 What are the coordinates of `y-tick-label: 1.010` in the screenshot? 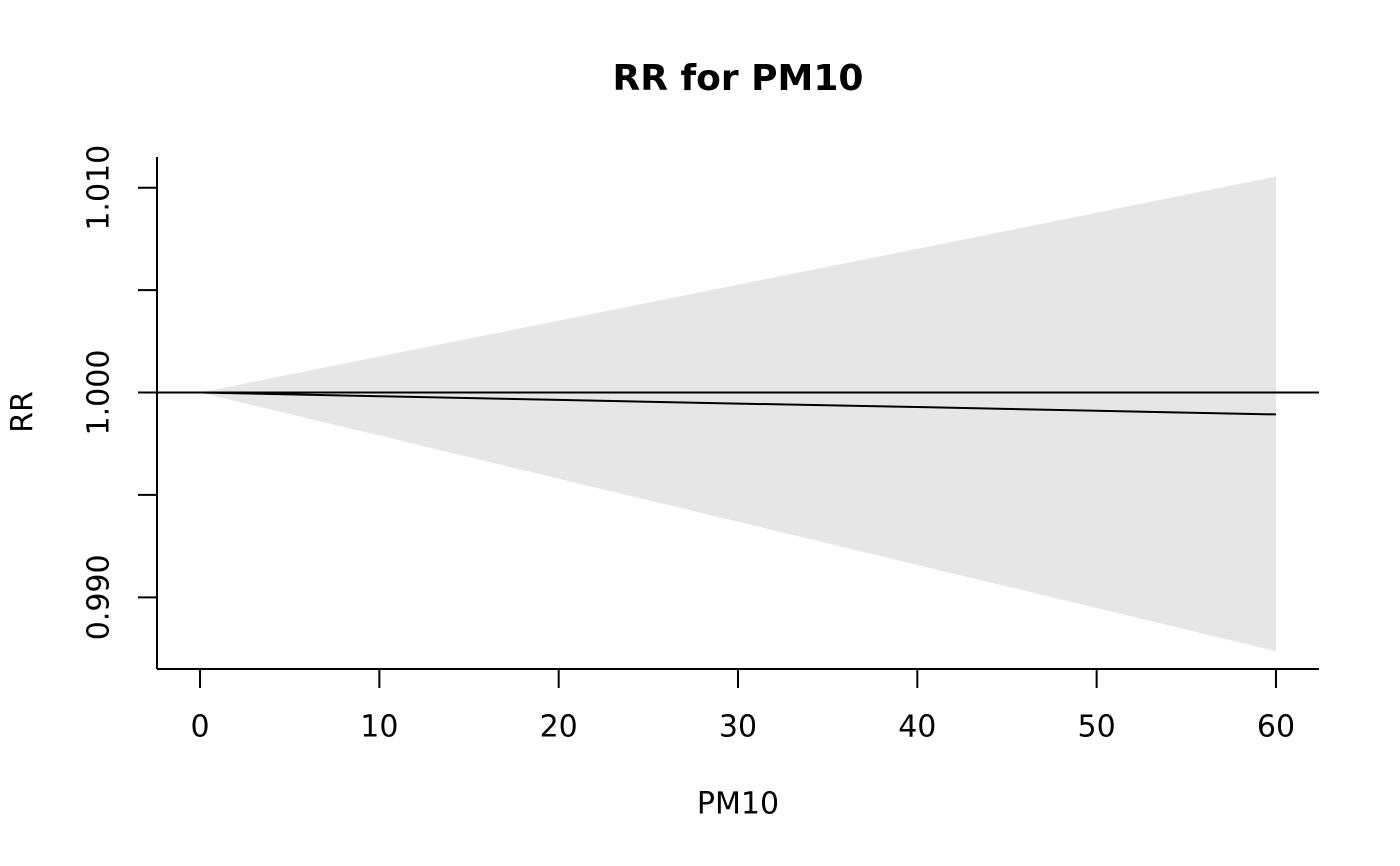 It's located at (99, 188).